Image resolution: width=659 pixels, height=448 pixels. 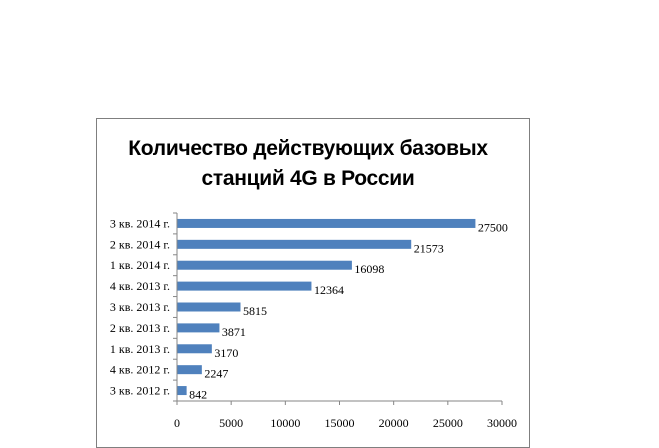 I want to click on x-tick-label: 25000, so click(x=448, y=423).